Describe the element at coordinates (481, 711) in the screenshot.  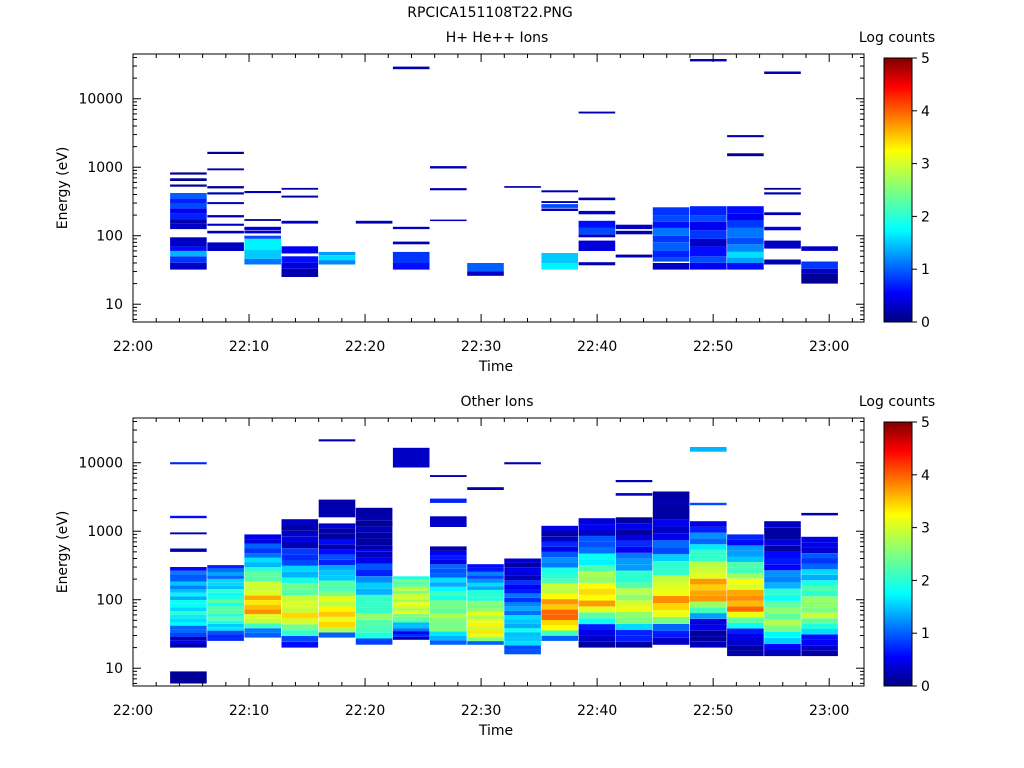
I see `x-tick-label: 22:30` at that location.